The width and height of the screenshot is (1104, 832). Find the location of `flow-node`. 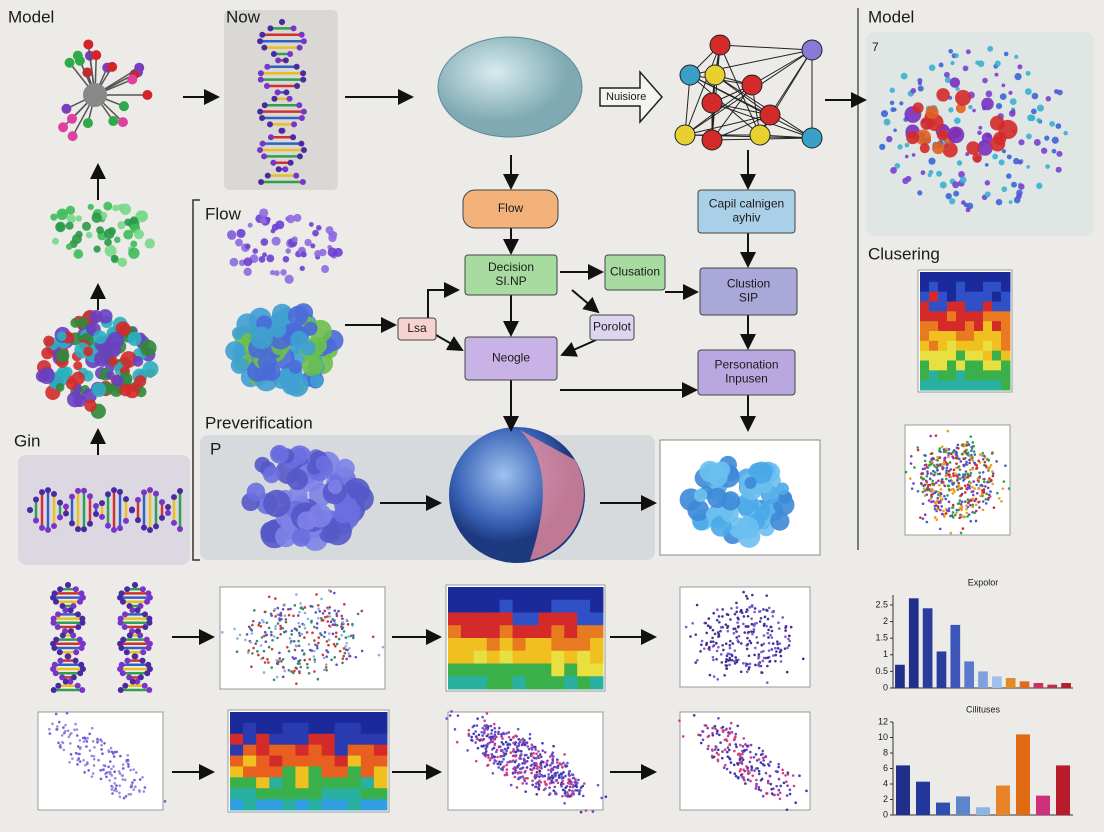

flow-node is located at coordinates (417, 329).